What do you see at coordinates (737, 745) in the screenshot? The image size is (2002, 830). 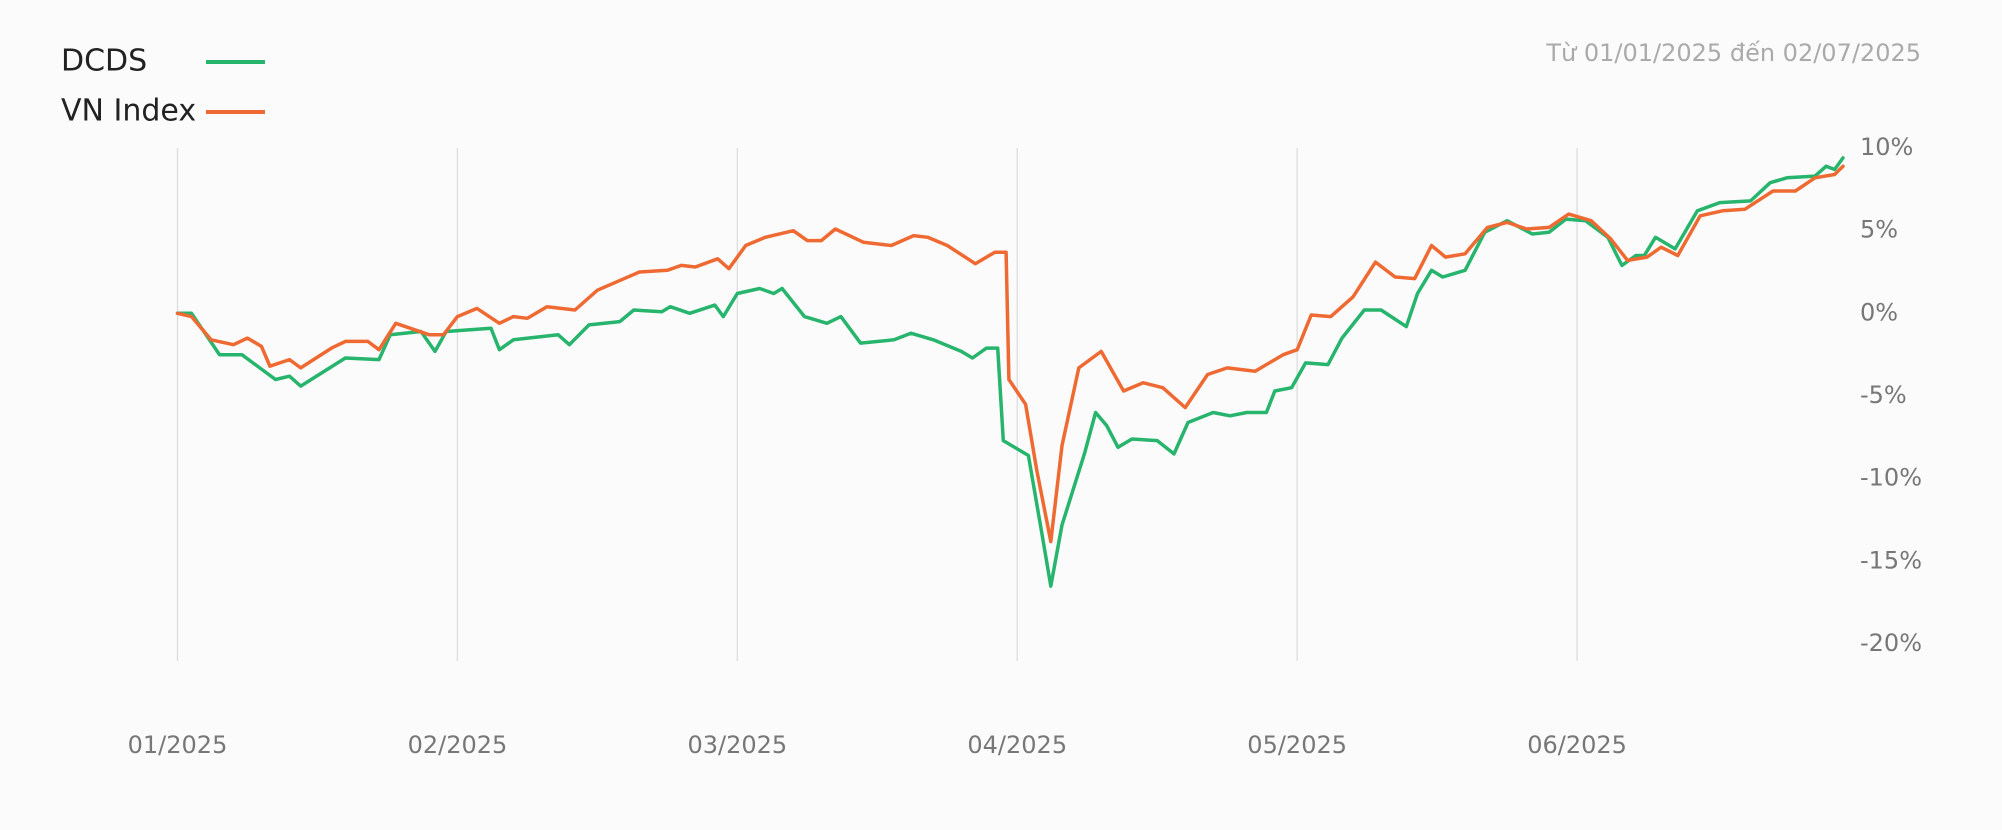 I see `x-tick-label: 03/2025` at bounding box center [737, 745].